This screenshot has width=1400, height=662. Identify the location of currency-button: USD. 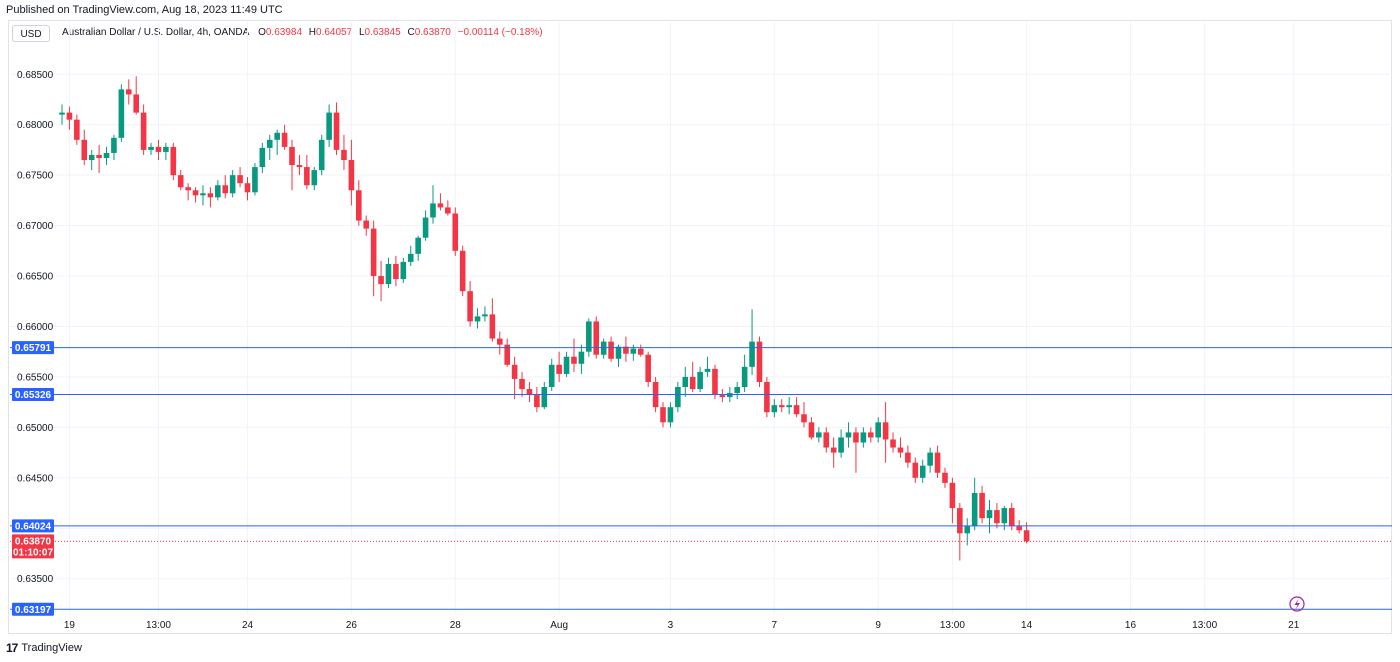
(31, 33).